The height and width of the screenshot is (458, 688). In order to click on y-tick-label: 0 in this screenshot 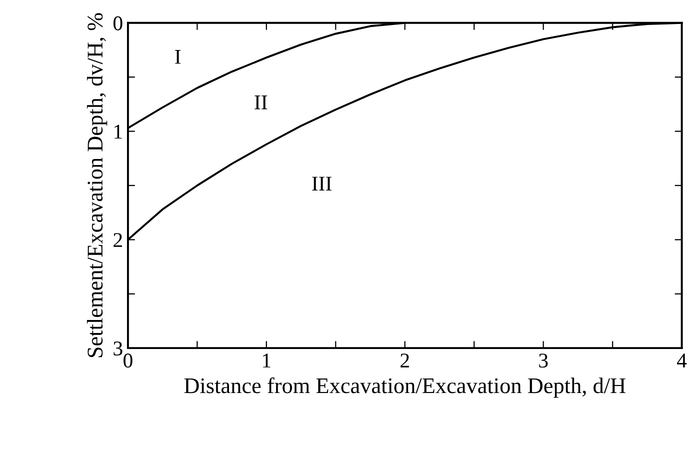, I will do `click(117, 23)`.